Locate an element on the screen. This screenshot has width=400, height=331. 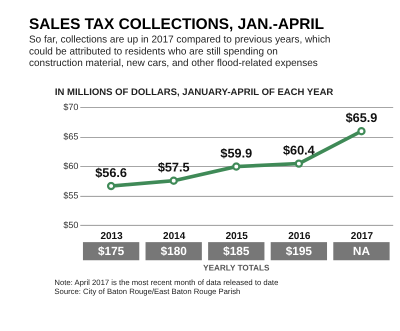
data-label: $60.4 is located at coordinates (298, 151).